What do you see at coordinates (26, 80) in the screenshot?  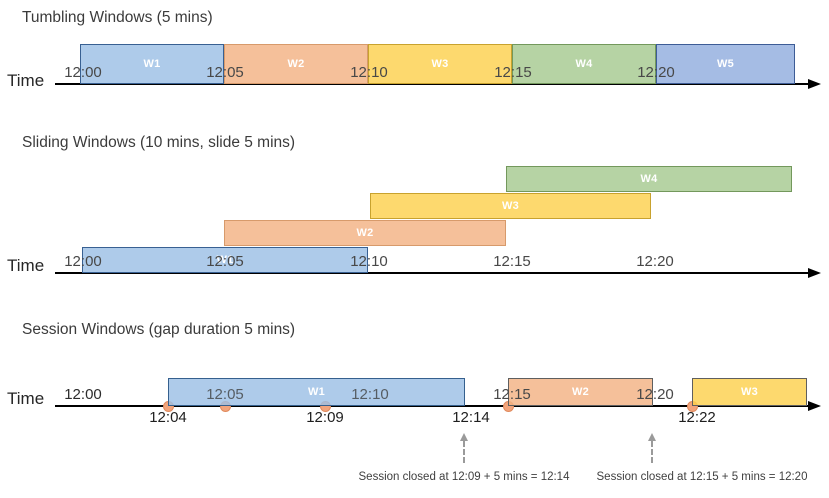 I see `tumbling-time-label: Time` at bounding box center [26, 80].